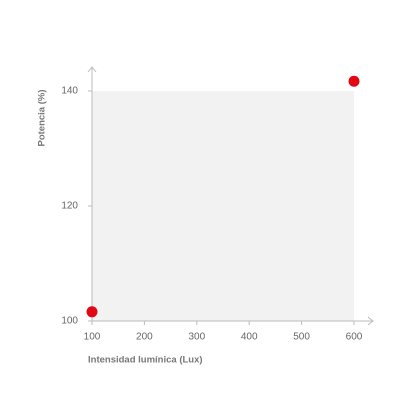 Image resolution: width=400 pixels, height=400 pixels. What do you see at coordinates (144, 337) in the screenshot?
I see `x-tick-label: 200` at bounding box center [144, 337].